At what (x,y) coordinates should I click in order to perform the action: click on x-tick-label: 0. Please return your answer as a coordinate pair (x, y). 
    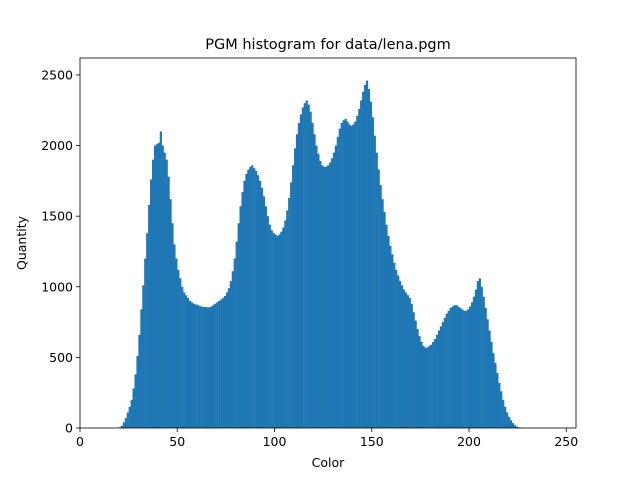
    Looking at the image, I should click on (80, 441).